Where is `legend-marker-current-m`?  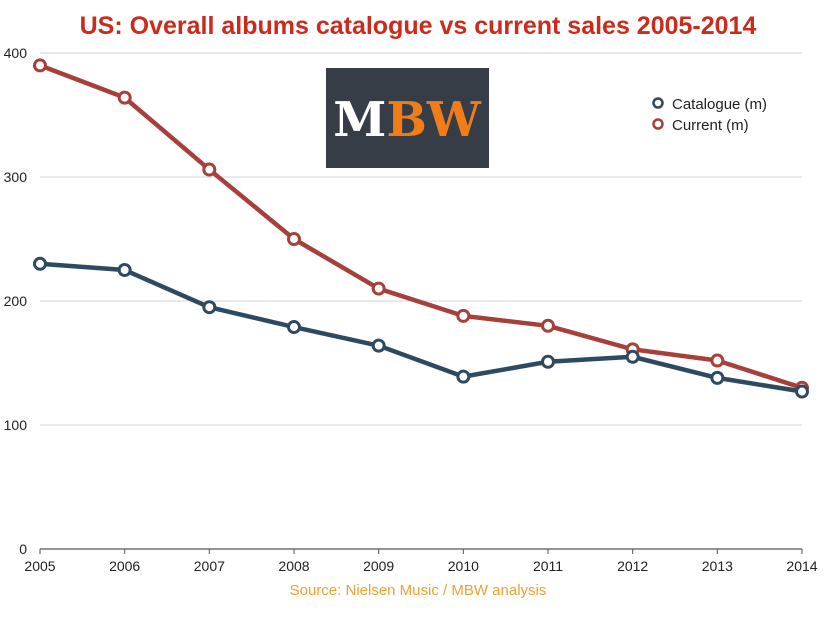
legend-marker-current-m is located at coordinates (658, 124).